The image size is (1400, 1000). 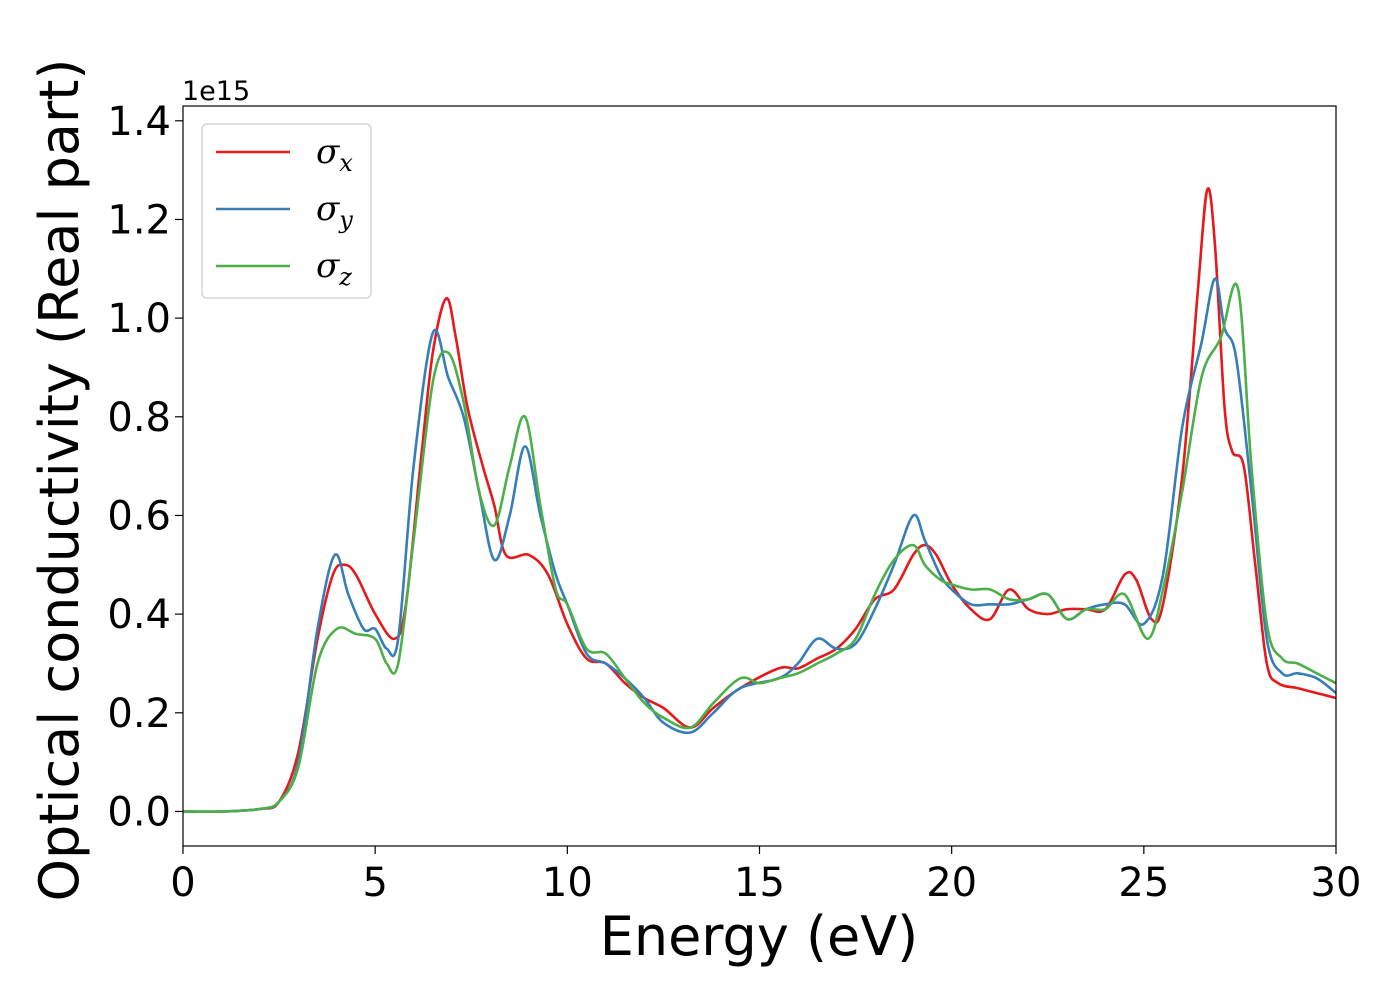 I want to click on x-tick-label: 25, so click(x=1143, y=883).